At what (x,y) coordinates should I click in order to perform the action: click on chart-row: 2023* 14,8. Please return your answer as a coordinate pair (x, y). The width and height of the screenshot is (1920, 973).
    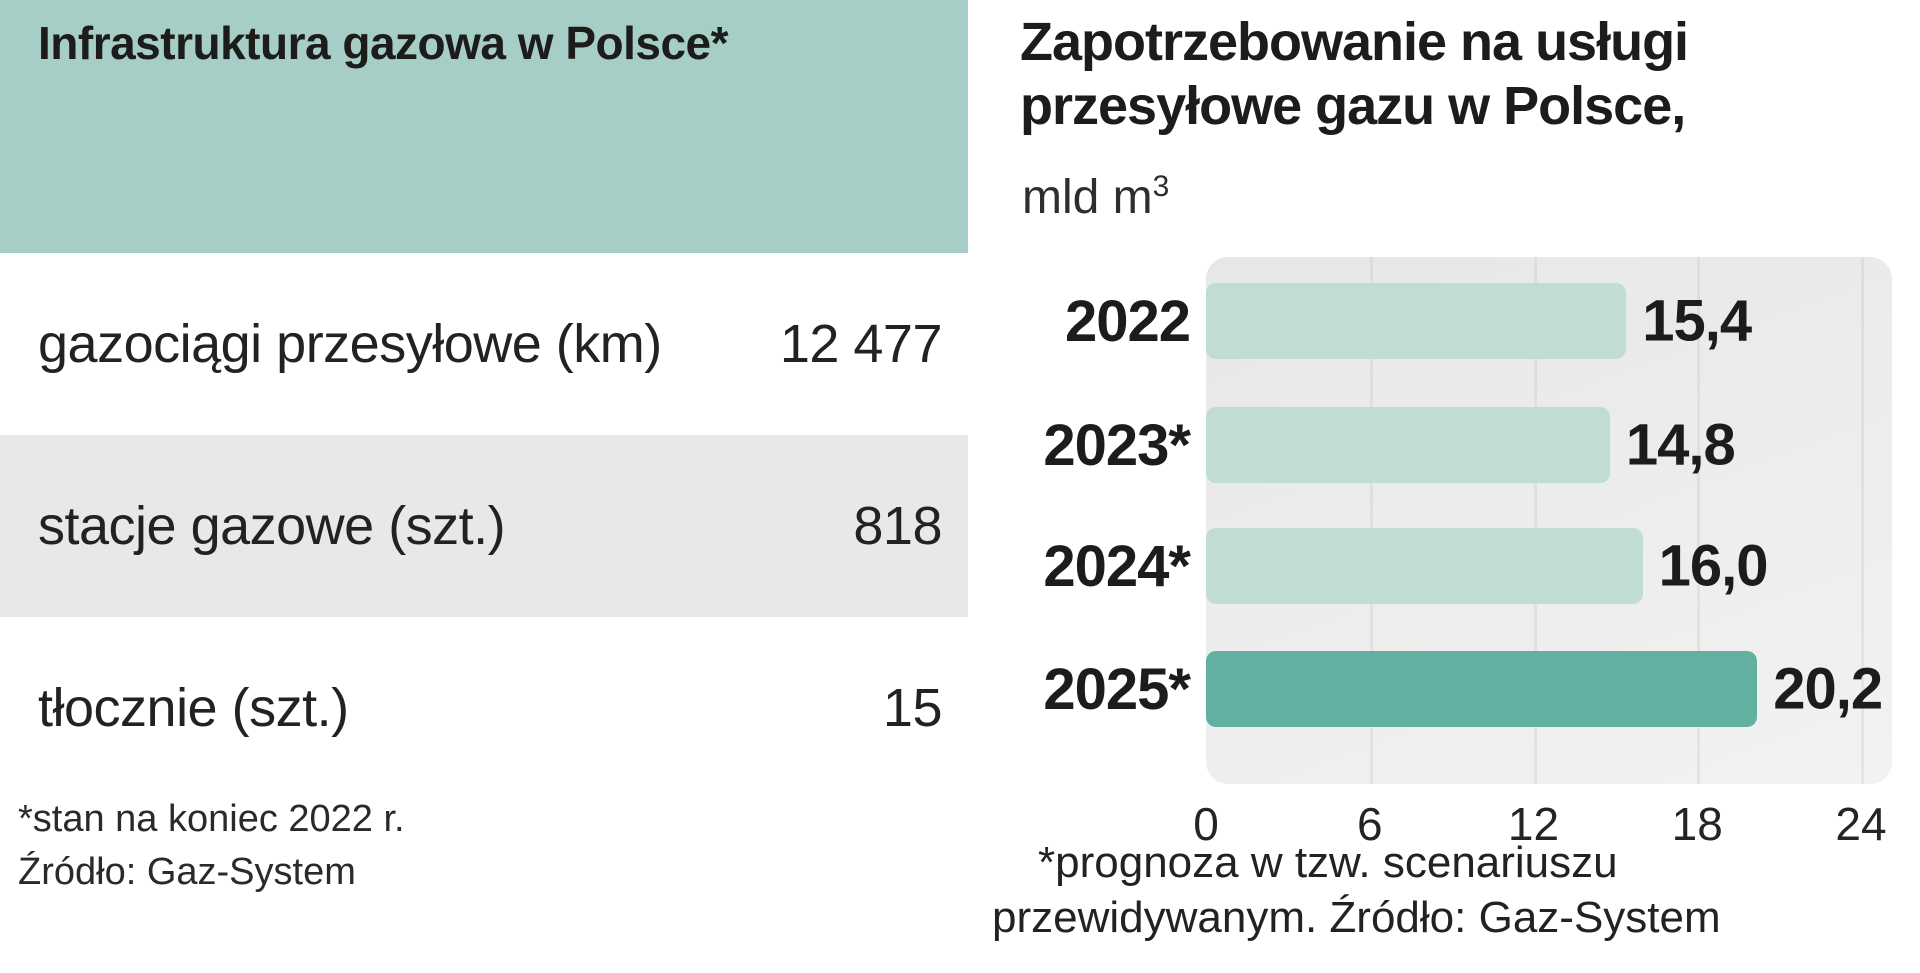
    Looking at the image, I should click on (1441, 445).